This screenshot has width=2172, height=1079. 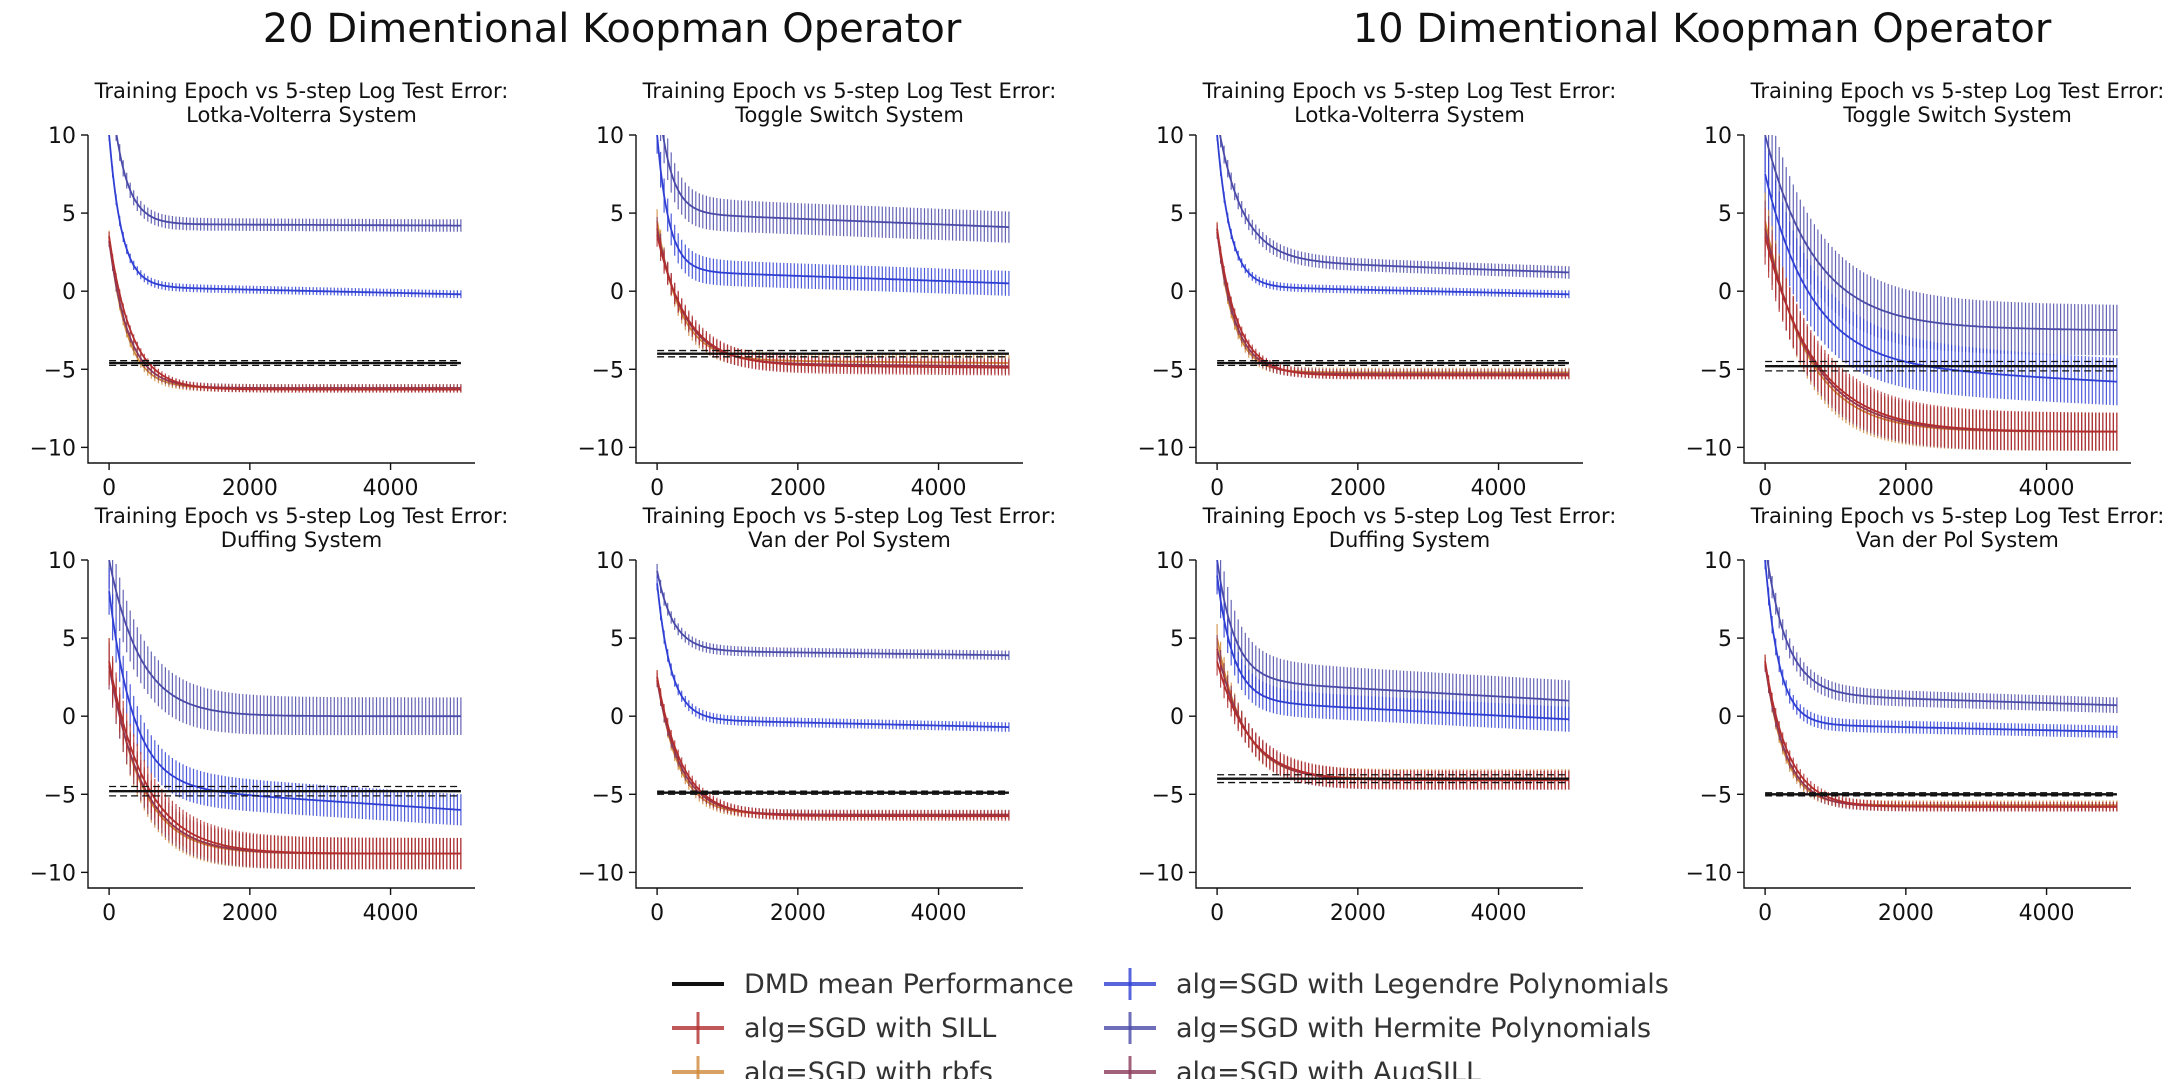 What do you see at coordinates (868, 1068) in the screenshot?
I see `legend-label: alg=SGD with rbfs` at bounding box center [868, 1068].